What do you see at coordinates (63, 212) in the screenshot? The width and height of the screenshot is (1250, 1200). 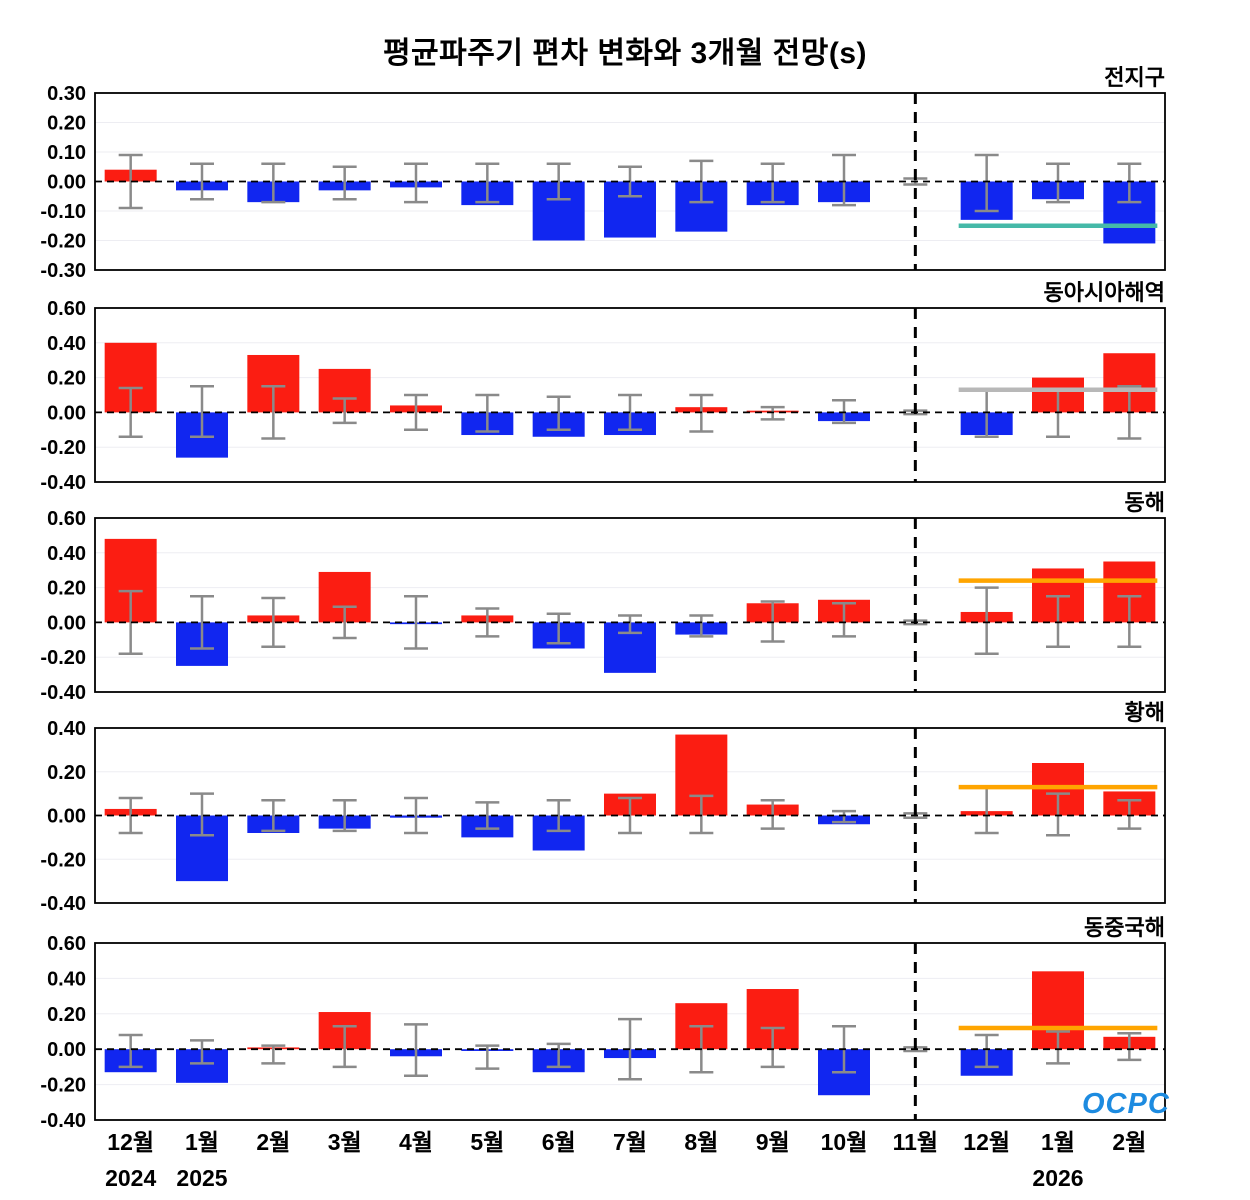 I see `y-tick-label: -0.10` at bounding box center [63, 212].